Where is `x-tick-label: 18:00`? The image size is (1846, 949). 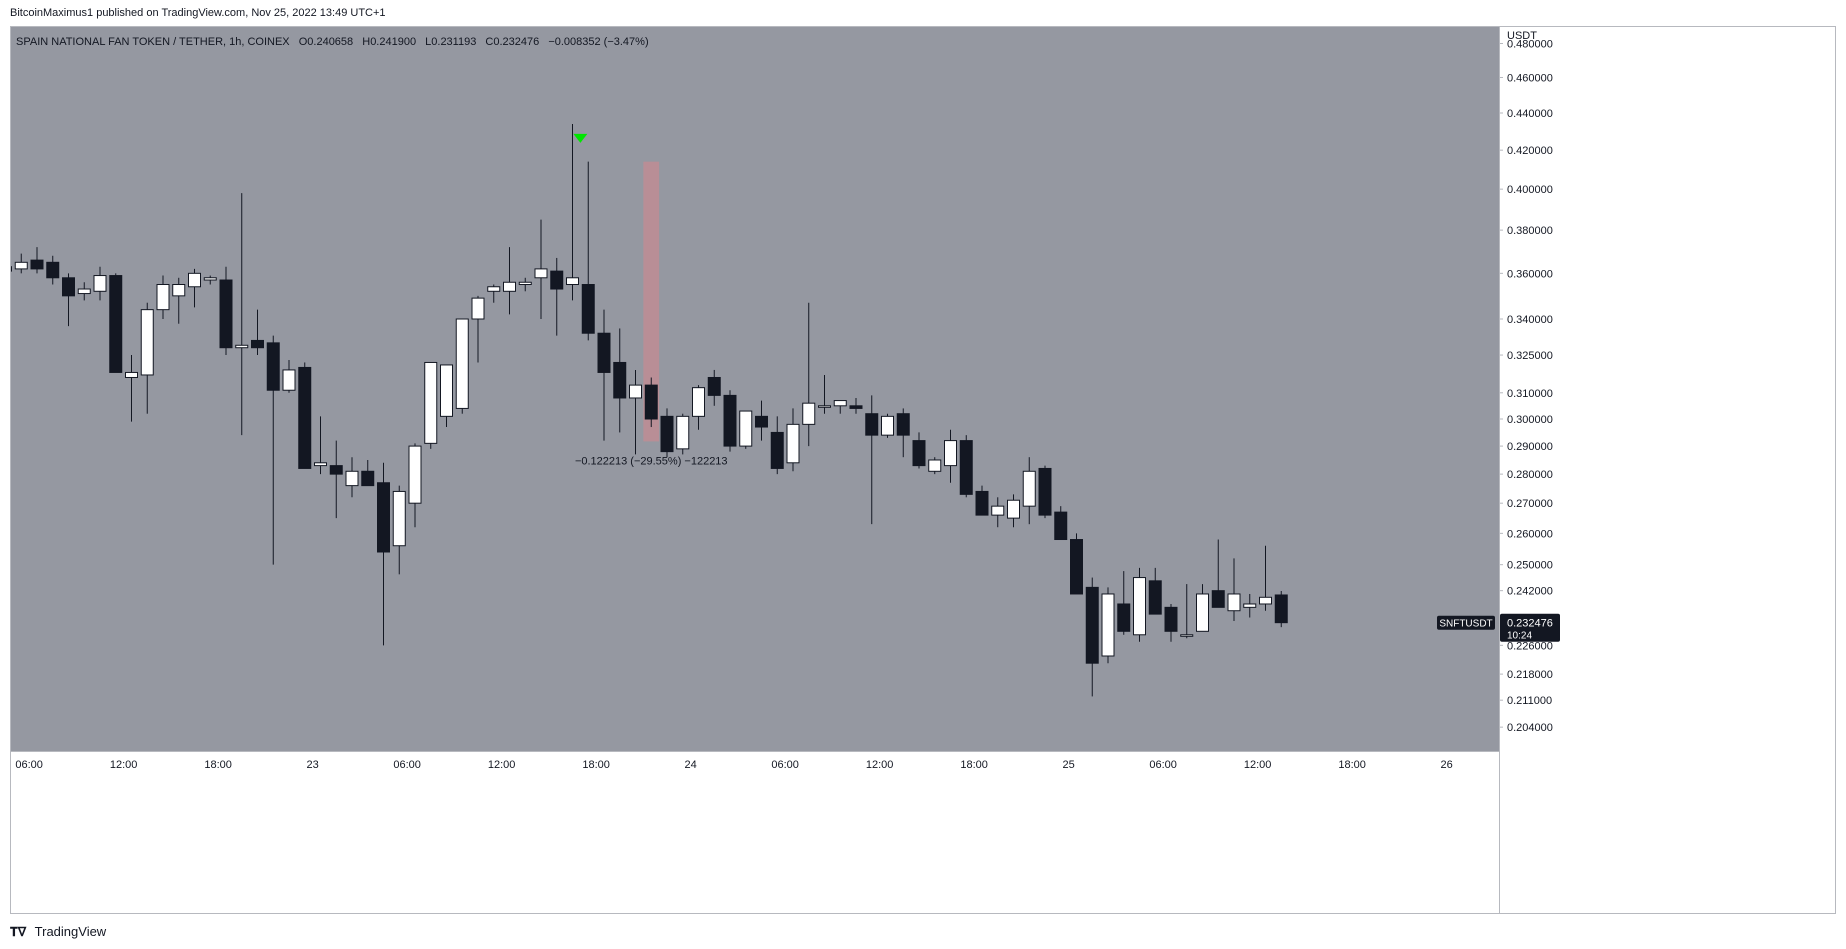 x-tick-label: 18:00 is located at coordinates (596, 765).